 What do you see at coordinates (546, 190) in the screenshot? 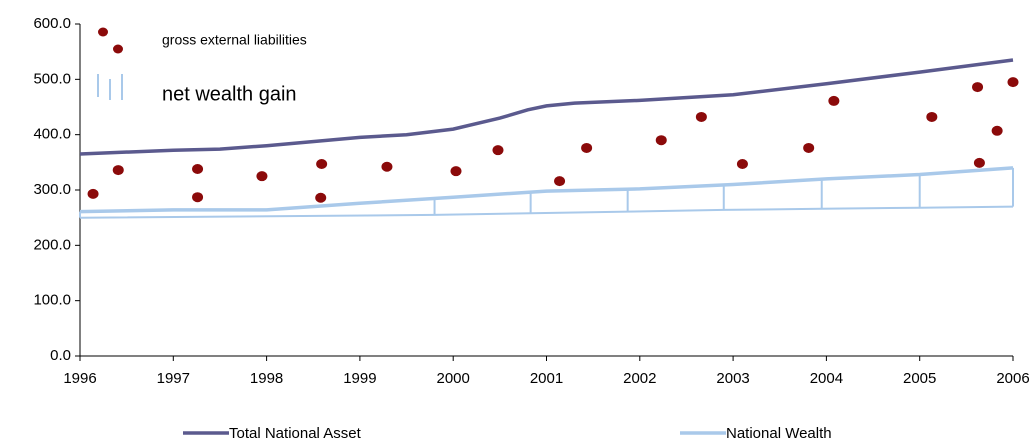
I see `series-line` at bounding box center [546, 190].